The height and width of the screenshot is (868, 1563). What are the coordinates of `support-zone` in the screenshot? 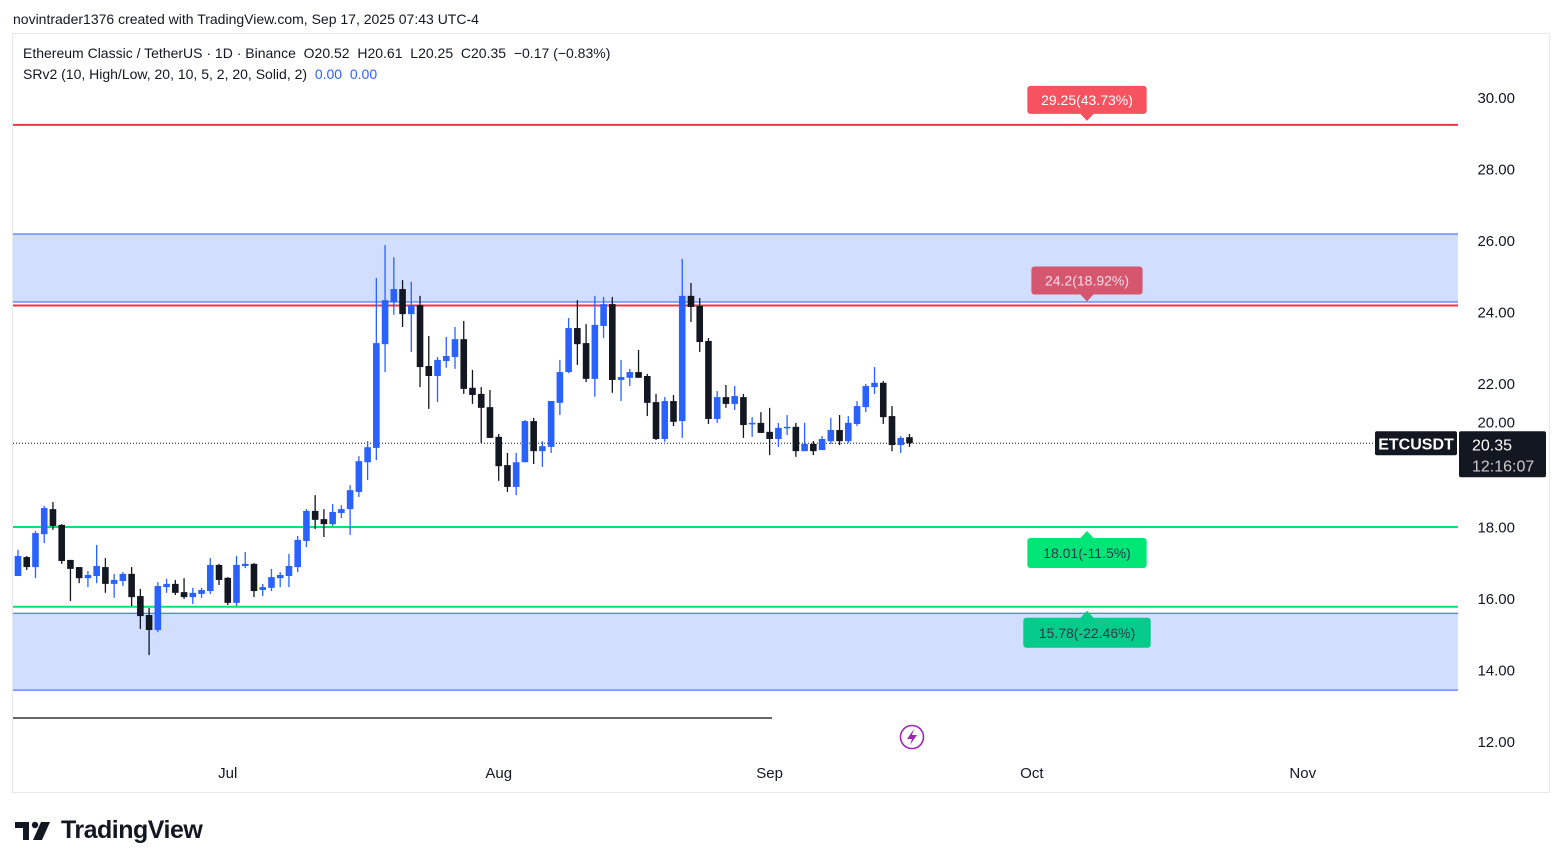 It's located at (735, 652).